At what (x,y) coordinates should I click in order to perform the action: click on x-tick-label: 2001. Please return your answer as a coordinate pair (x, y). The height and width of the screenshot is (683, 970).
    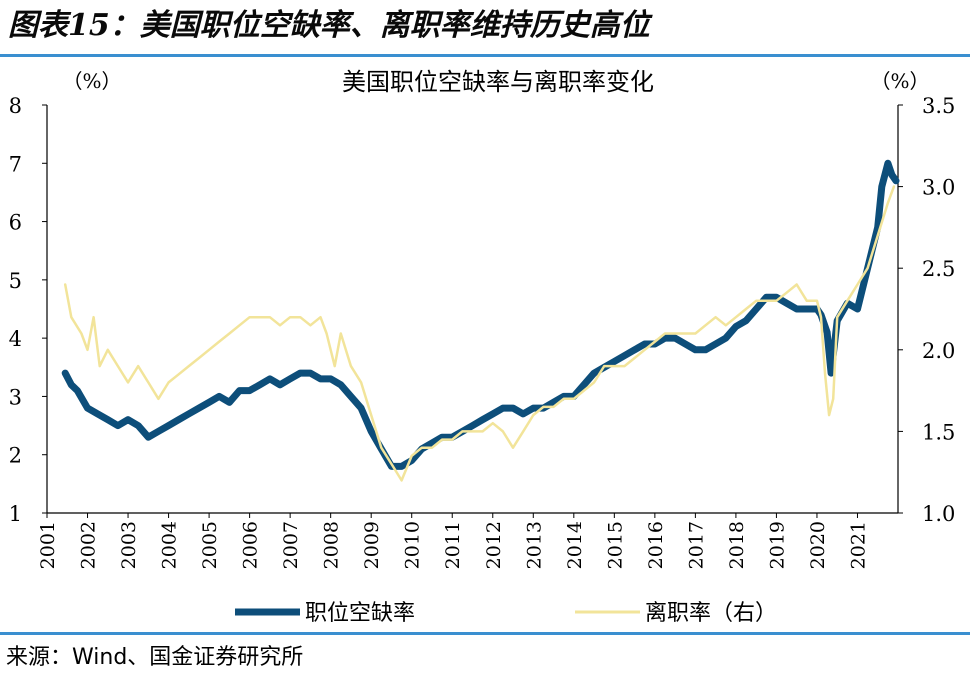
    Looking at the image, I should click on (48, 545).